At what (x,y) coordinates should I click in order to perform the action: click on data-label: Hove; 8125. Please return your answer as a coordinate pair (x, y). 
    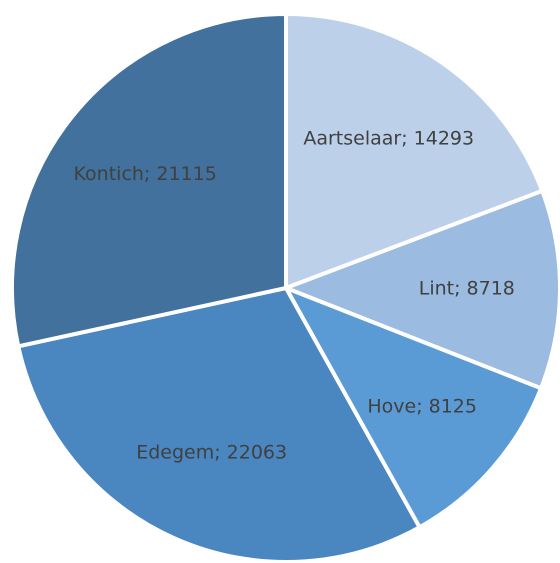
    Looking at the image, I should click on (422, 407).